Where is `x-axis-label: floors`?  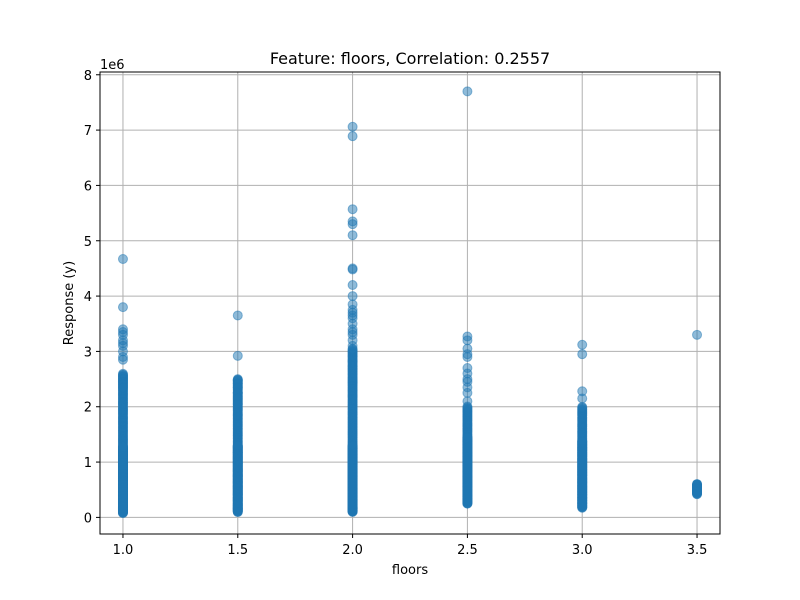 x-axis-label: floors is located at coordinates (410, 570).